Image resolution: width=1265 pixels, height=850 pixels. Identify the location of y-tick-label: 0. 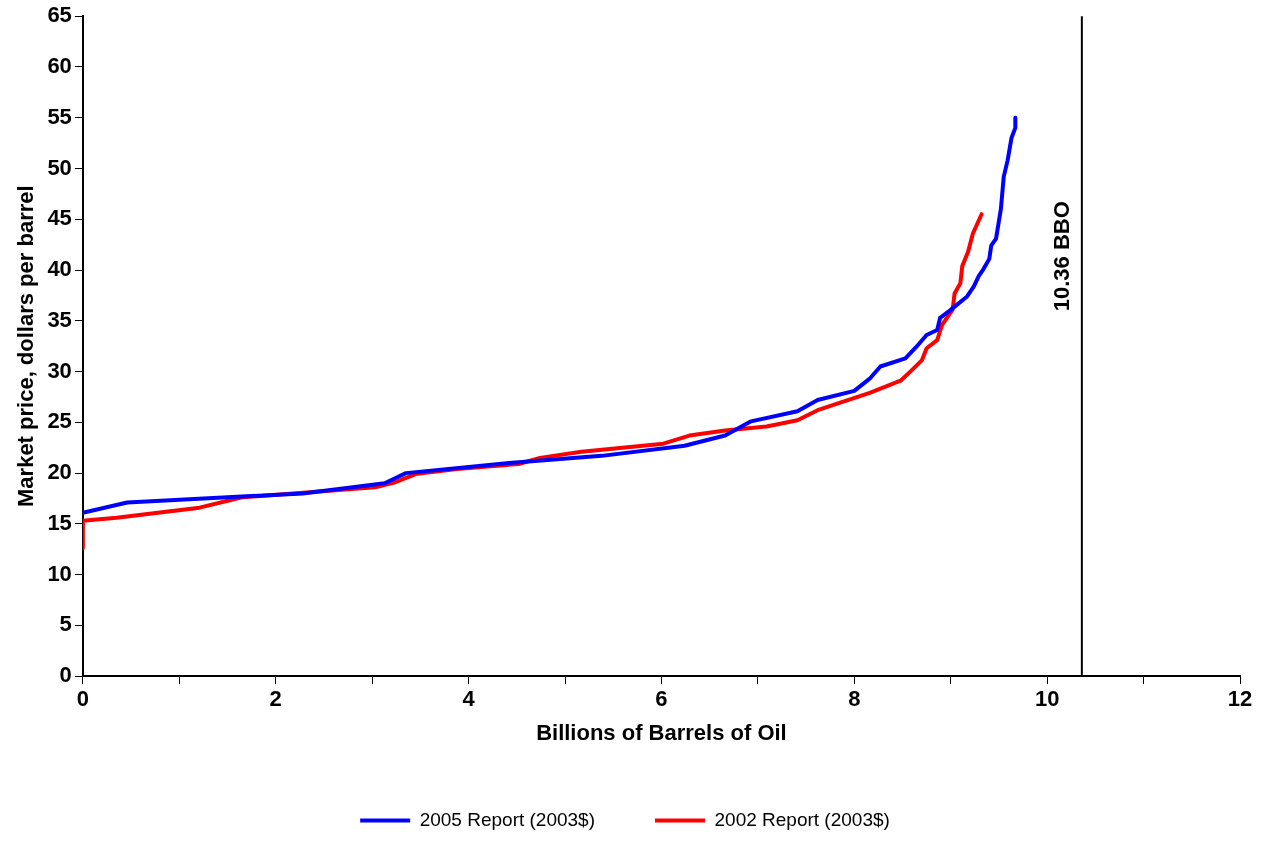
(65, 675).